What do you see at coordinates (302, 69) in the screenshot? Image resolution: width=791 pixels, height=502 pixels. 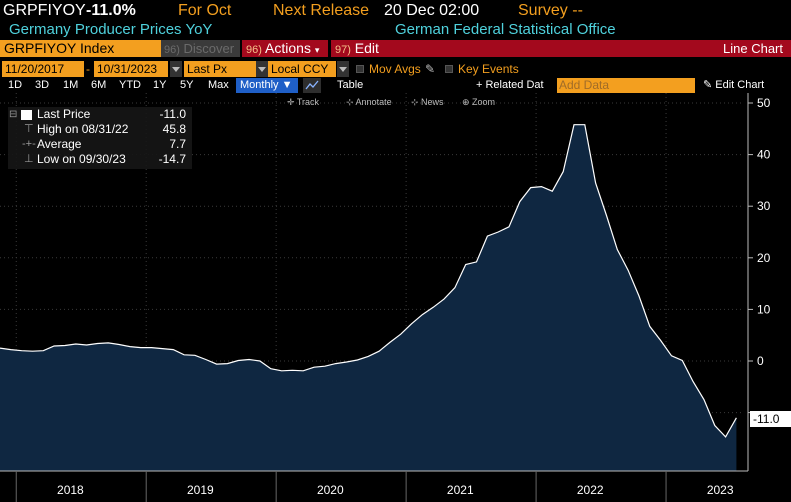 I see `currency-select: Local CCY` at bounding box center [302, 69].